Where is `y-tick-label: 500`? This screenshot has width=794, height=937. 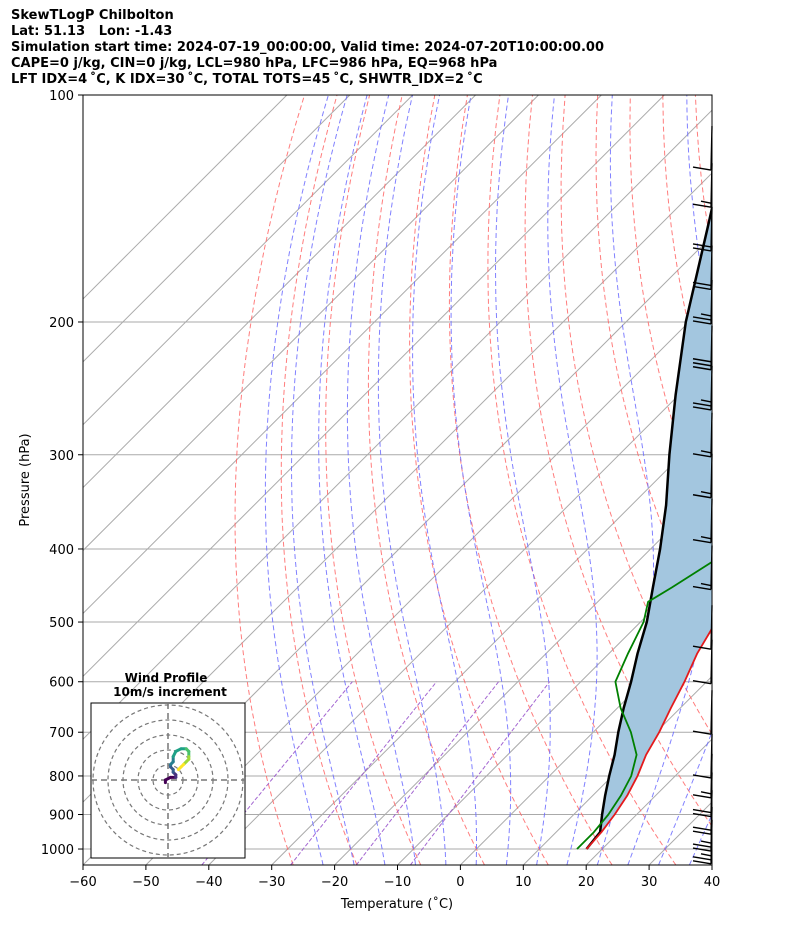 y-tick-label: 500 is located at coordinates (61, 623).